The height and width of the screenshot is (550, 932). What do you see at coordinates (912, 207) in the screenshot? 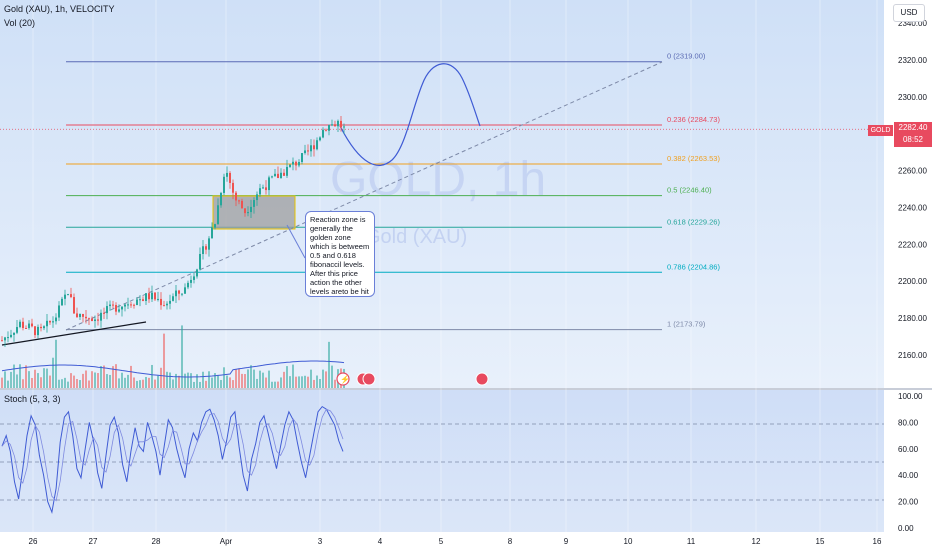
I see `price-tick-label: 2240.00` at bounding box center [912, 207].